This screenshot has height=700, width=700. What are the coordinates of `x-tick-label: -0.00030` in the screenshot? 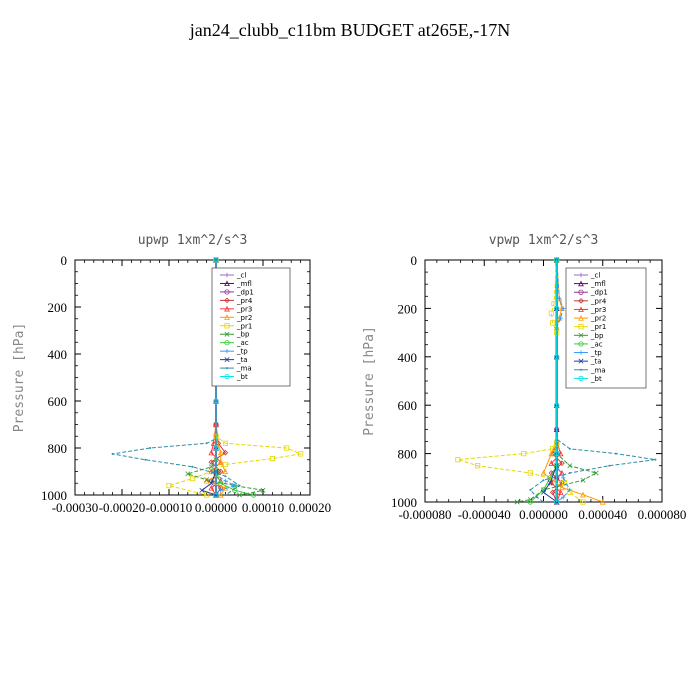 It's located at (75, 507).